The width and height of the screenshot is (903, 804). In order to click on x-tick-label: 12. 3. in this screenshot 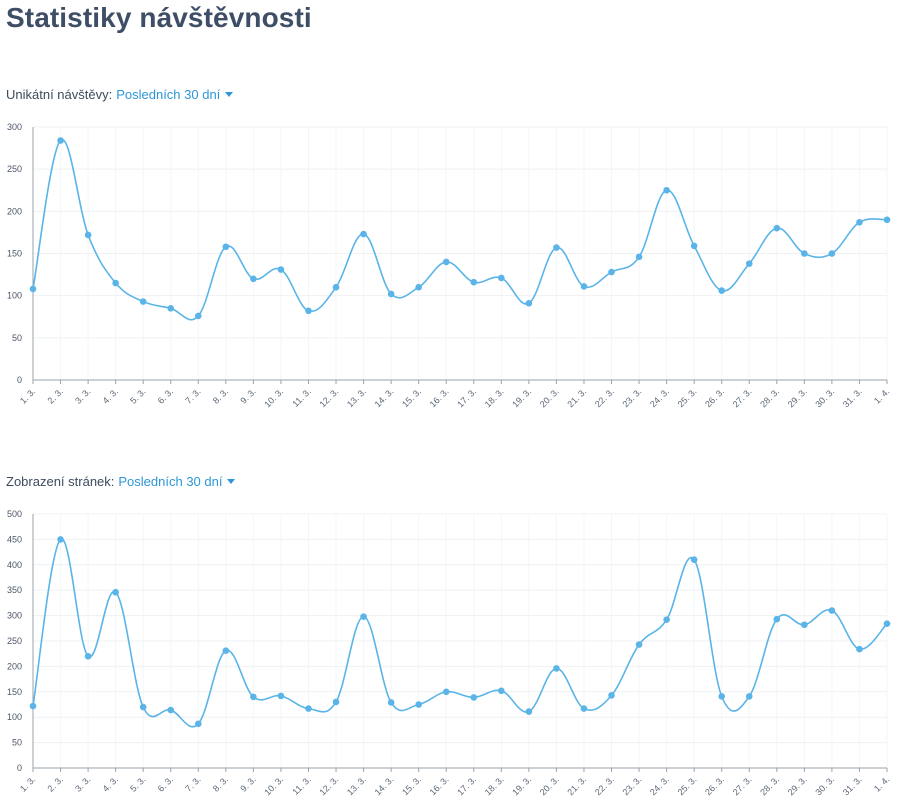, I will do `click(328, 397)`.